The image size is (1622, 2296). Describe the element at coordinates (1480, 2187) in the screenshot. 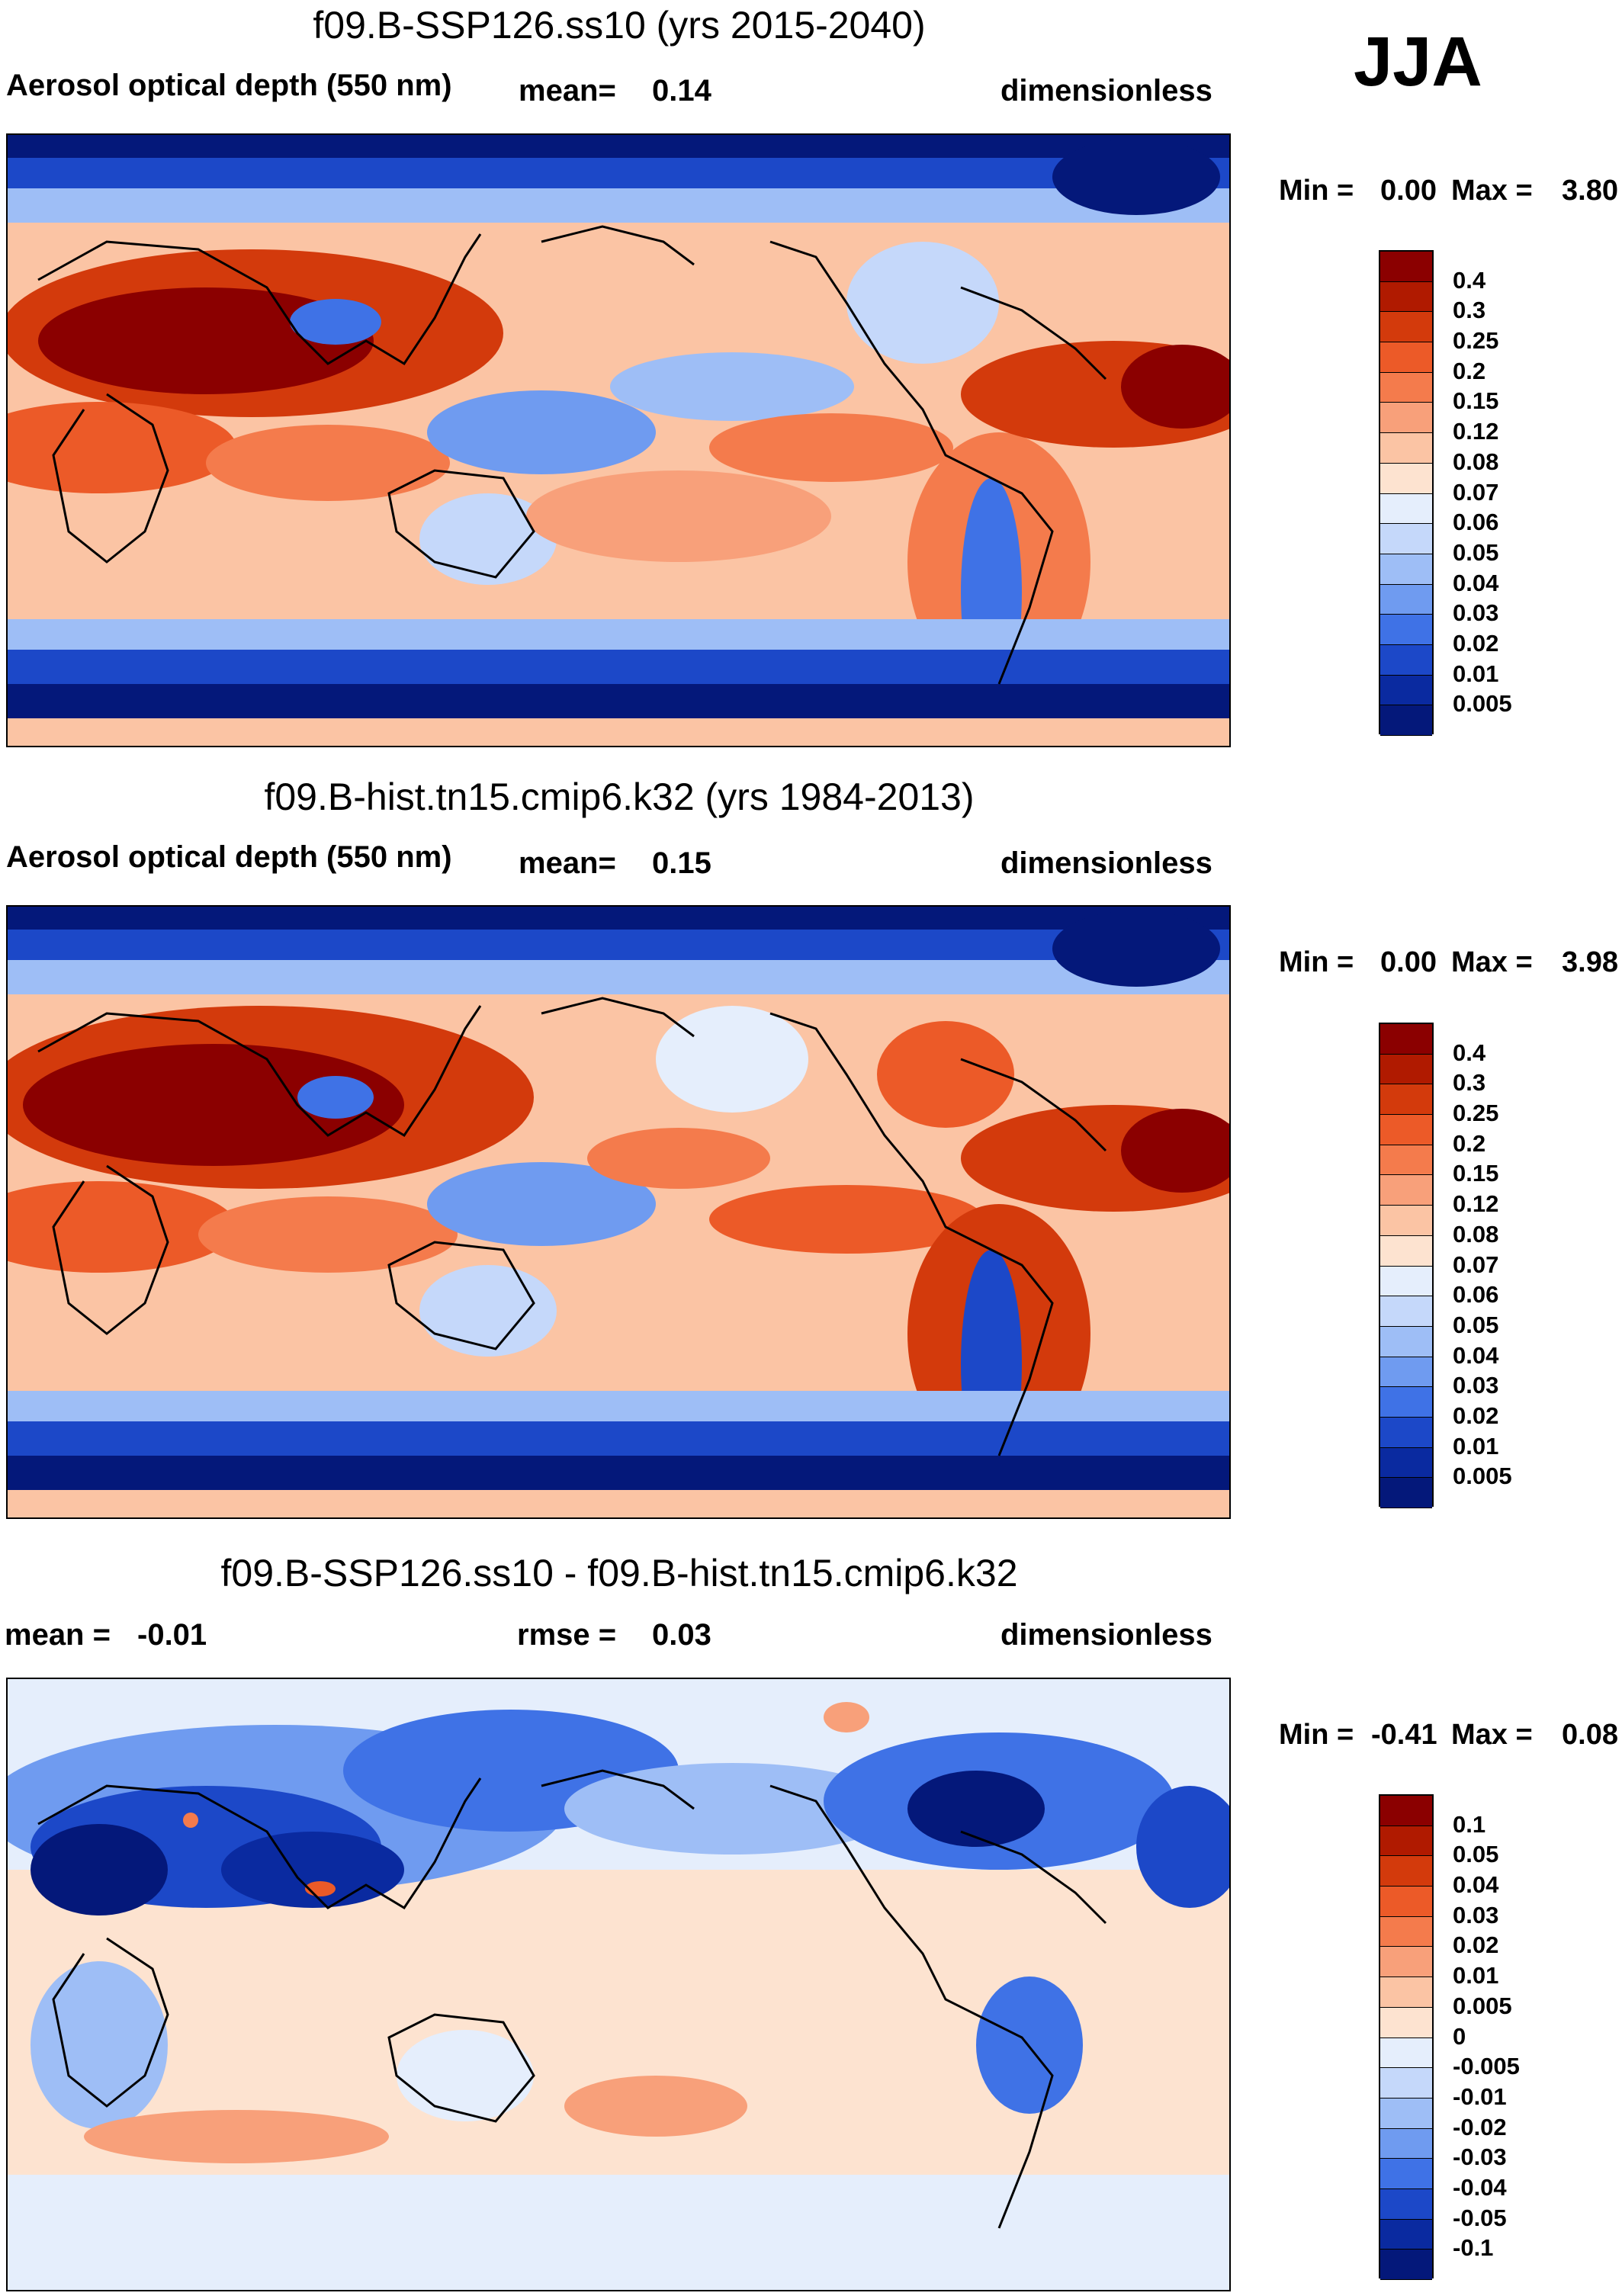

I see `colorbar-tick-label: -0.04` at that location.